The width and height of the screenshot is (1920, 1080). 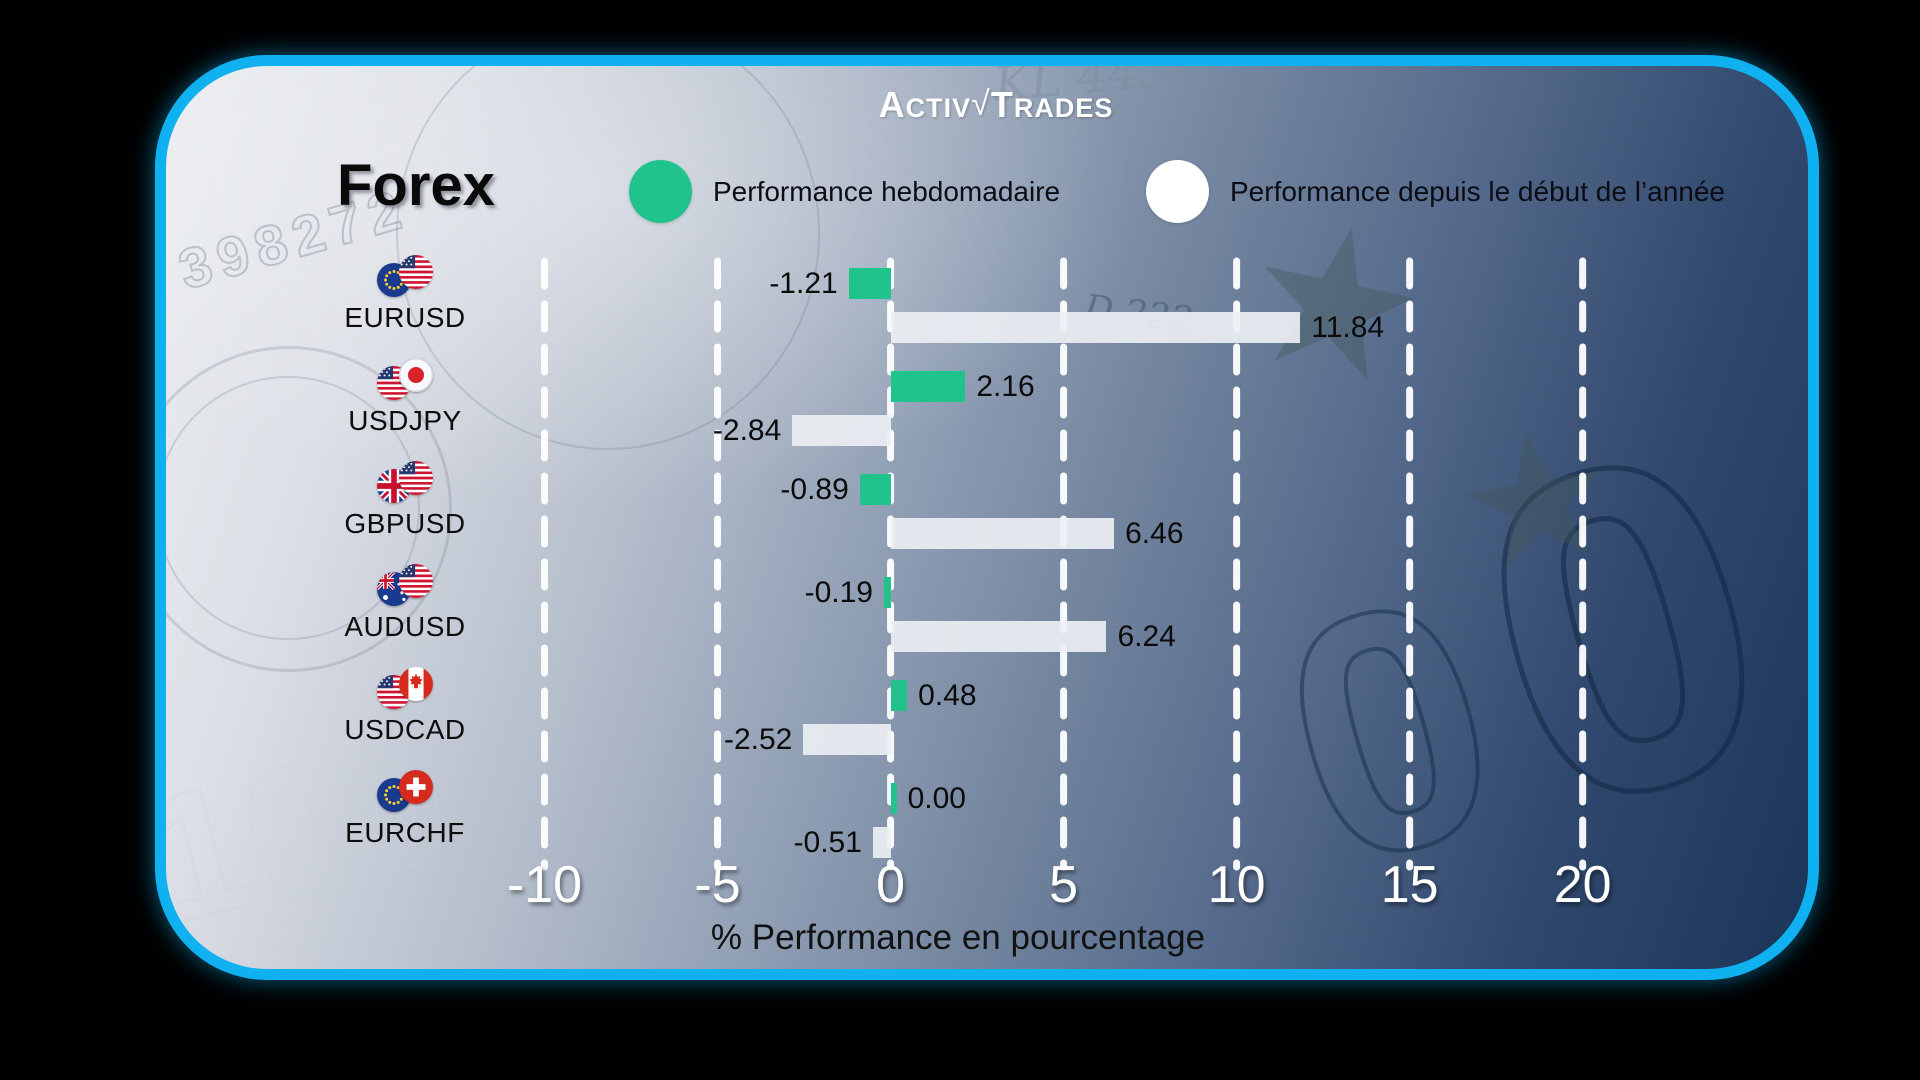 I want to click on currency-pairs-column: EURUSD USDJPY GBPUSD AUDUSD USDCAD EURCHF, so click(x=405, y=564).